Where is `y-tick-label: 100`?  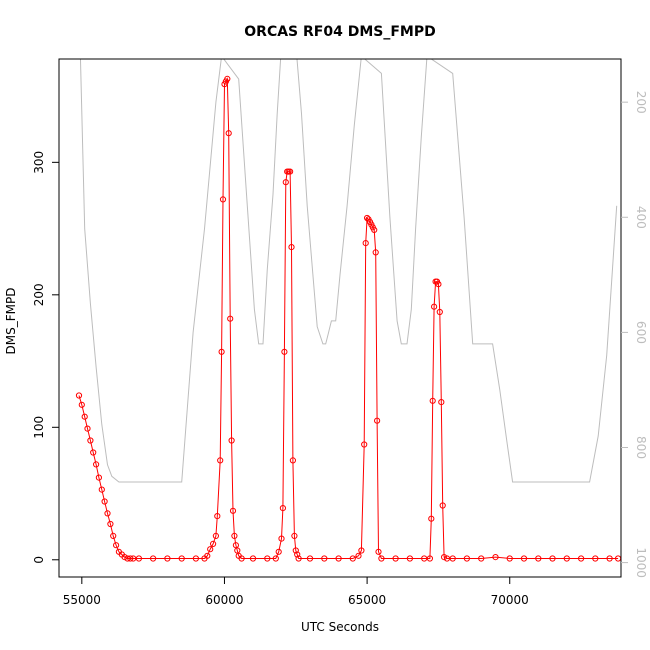 y-tick-label: 100 is located at coordinates (39, 427).